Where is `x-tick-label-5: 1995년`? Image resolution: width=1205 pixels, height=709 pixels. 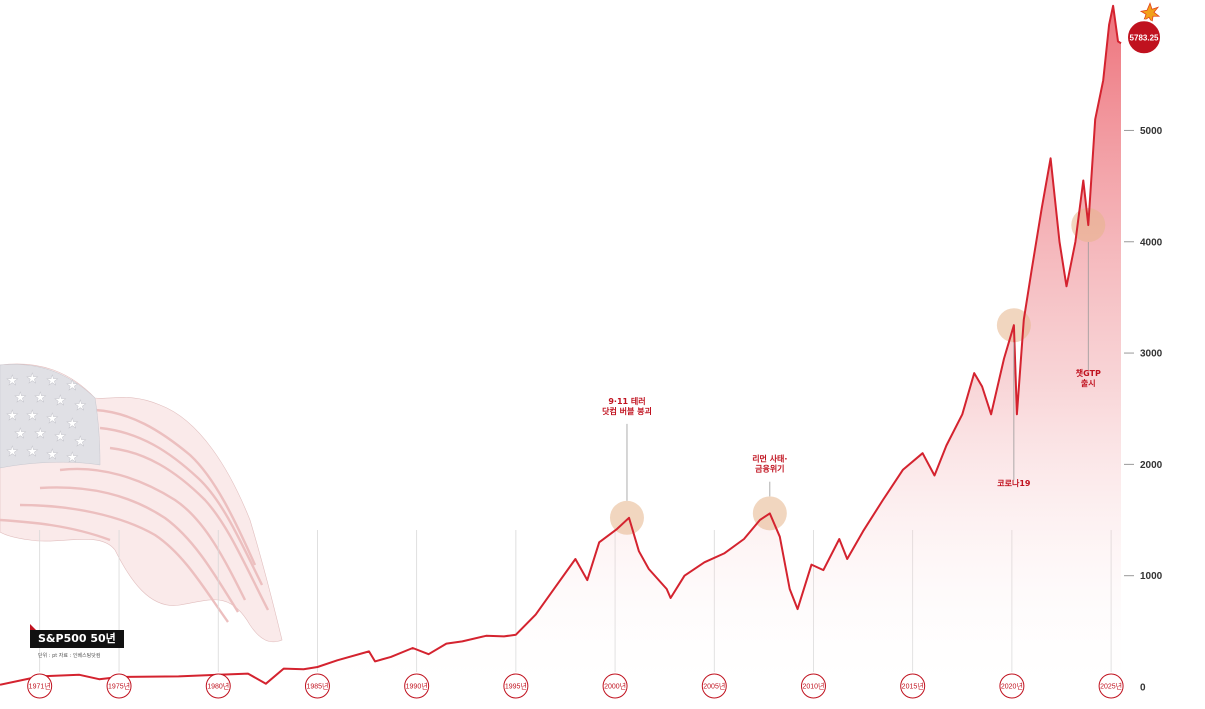 x-tick-label-5: 1995년 is located at coordinates (516, 686).